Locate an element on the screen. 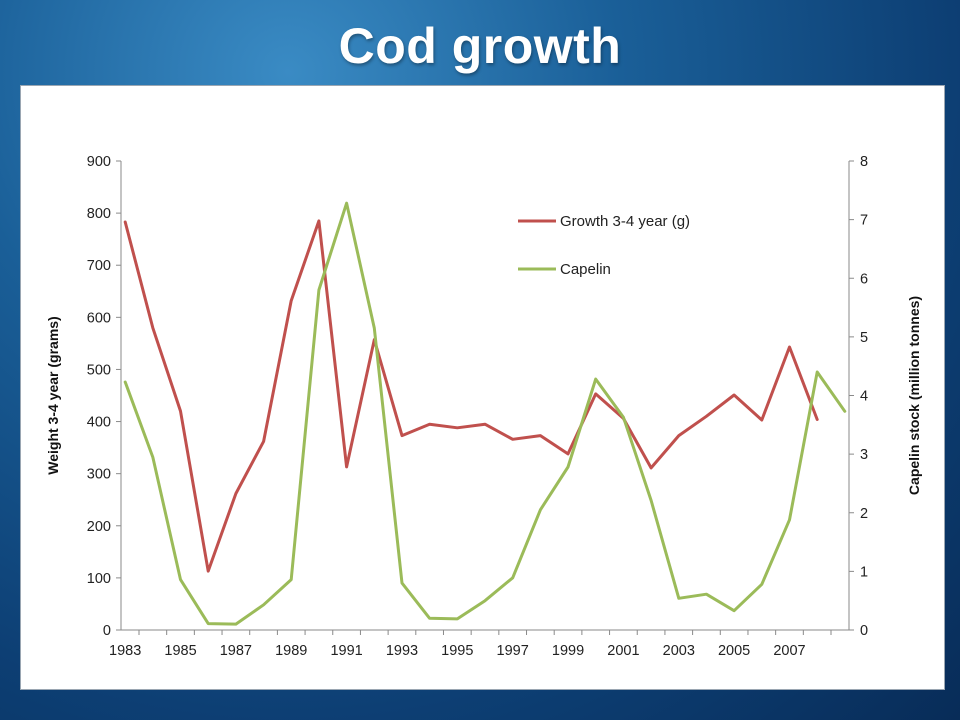  y-tick-label-left: 0 is located at coordinates (107, 631).